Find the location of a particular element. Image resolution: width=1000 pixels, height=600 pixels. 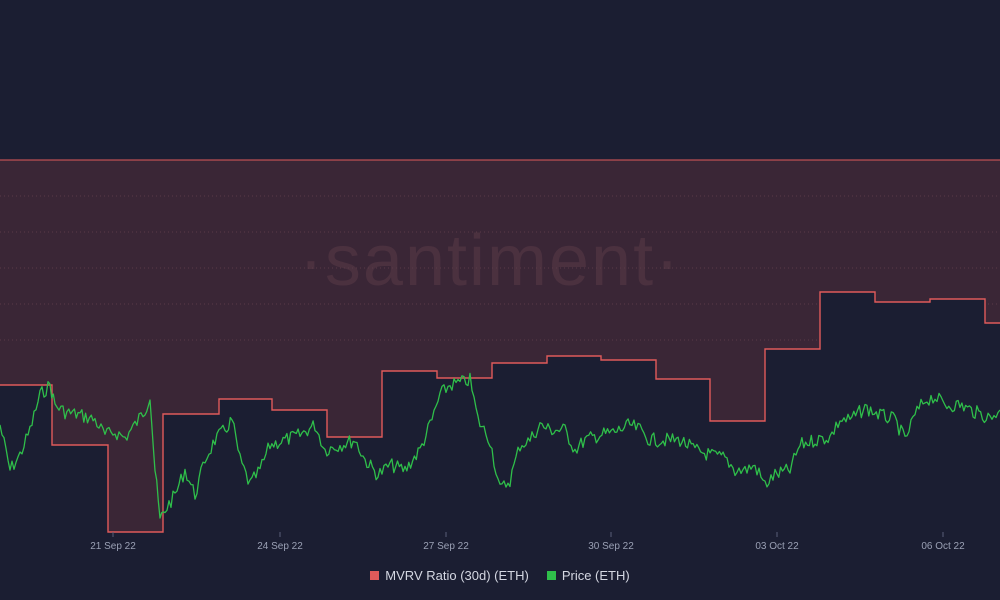

x-tick-label: 30 Sep 22 is located at coordinates (611, 546).